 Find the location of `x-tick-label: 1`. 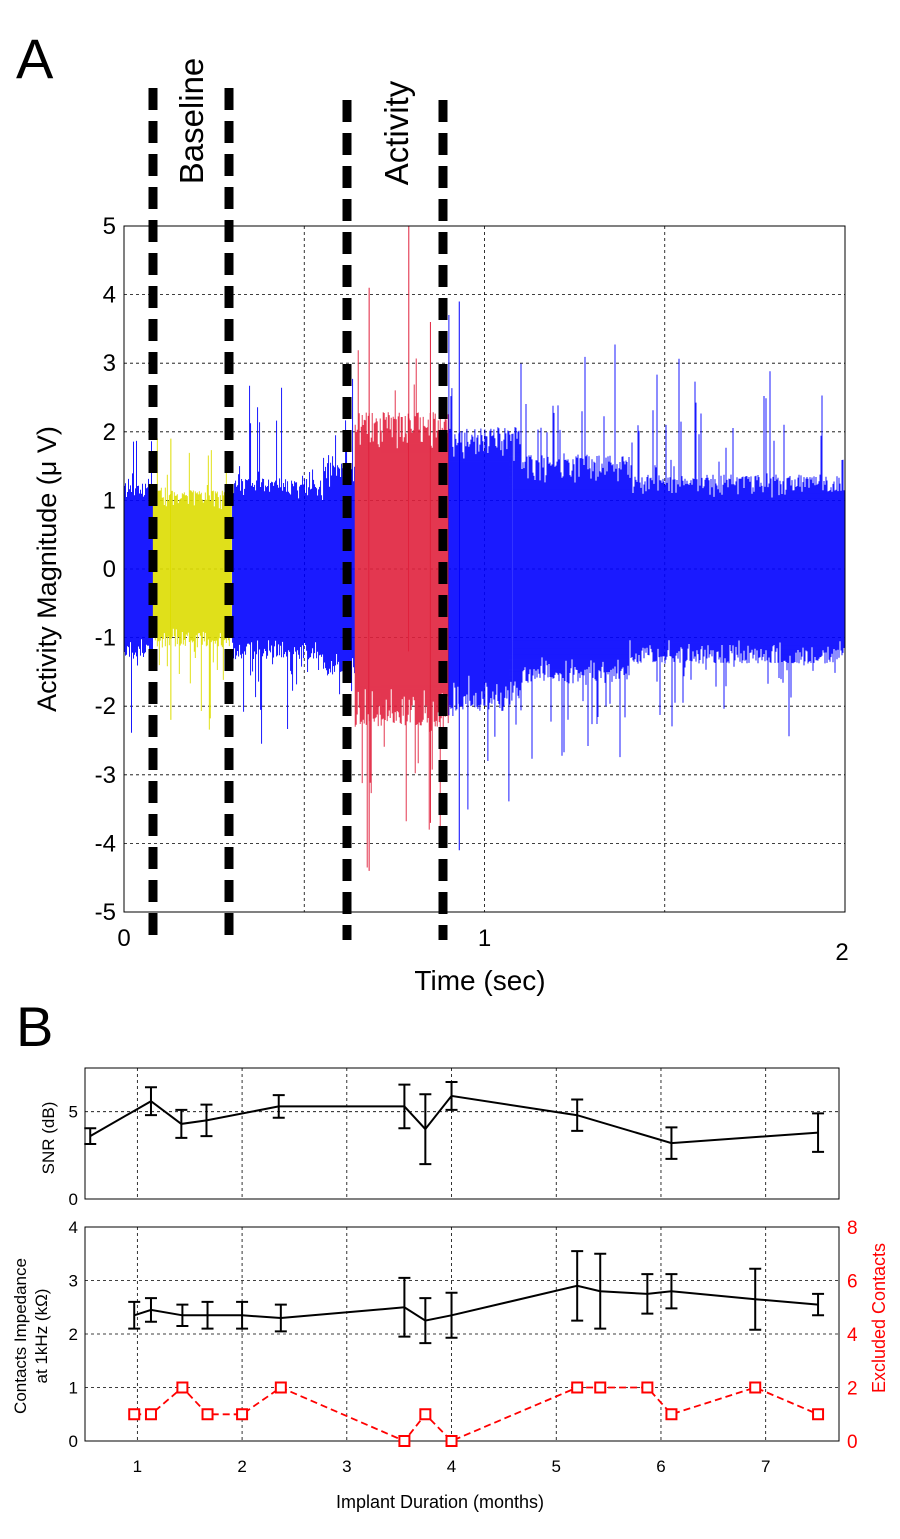

x-tick-label: 1 is located at coordinates (484, 938).